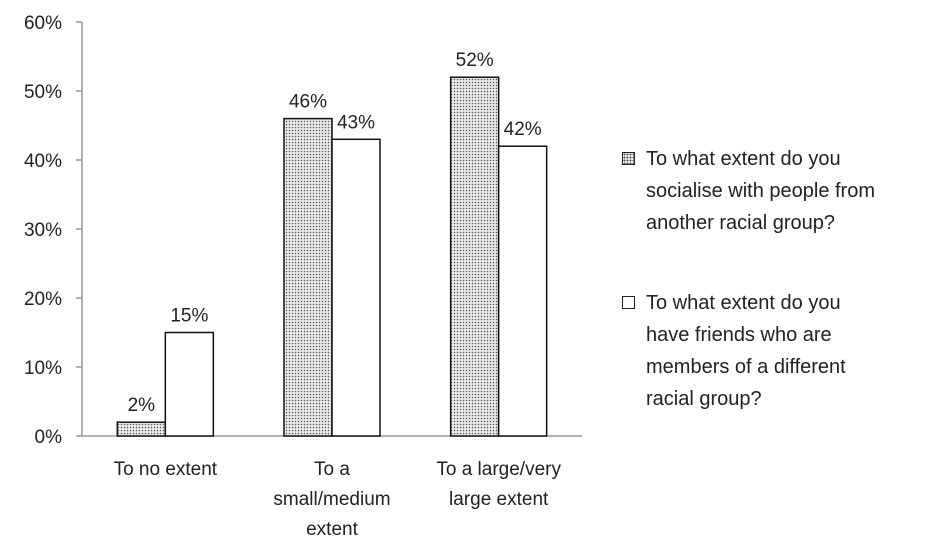 This screenshot has width=930, height=546. What do you see at coordinates (49, 437) in the screenshot?
I see `y-tick-label: 0%` at bounding box center [49, 437].